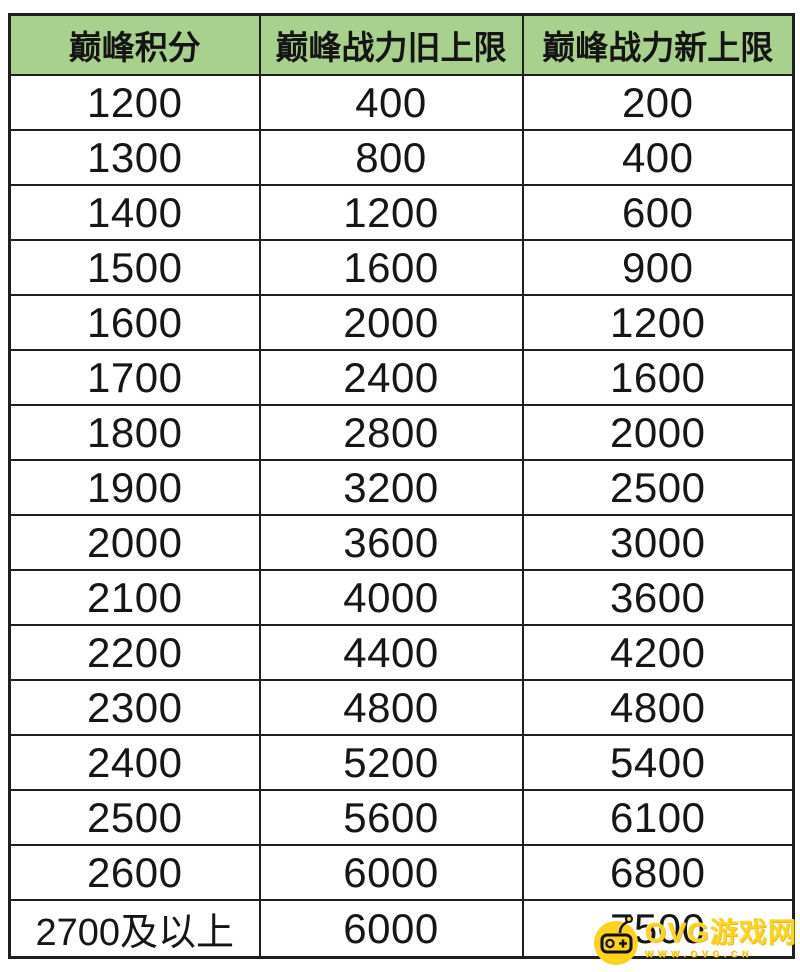 The image size is (800, 972). Describe the element at coordinates (658, 44) in the screenshot. I see `column-header: 巅峰战力新上限` at that location.